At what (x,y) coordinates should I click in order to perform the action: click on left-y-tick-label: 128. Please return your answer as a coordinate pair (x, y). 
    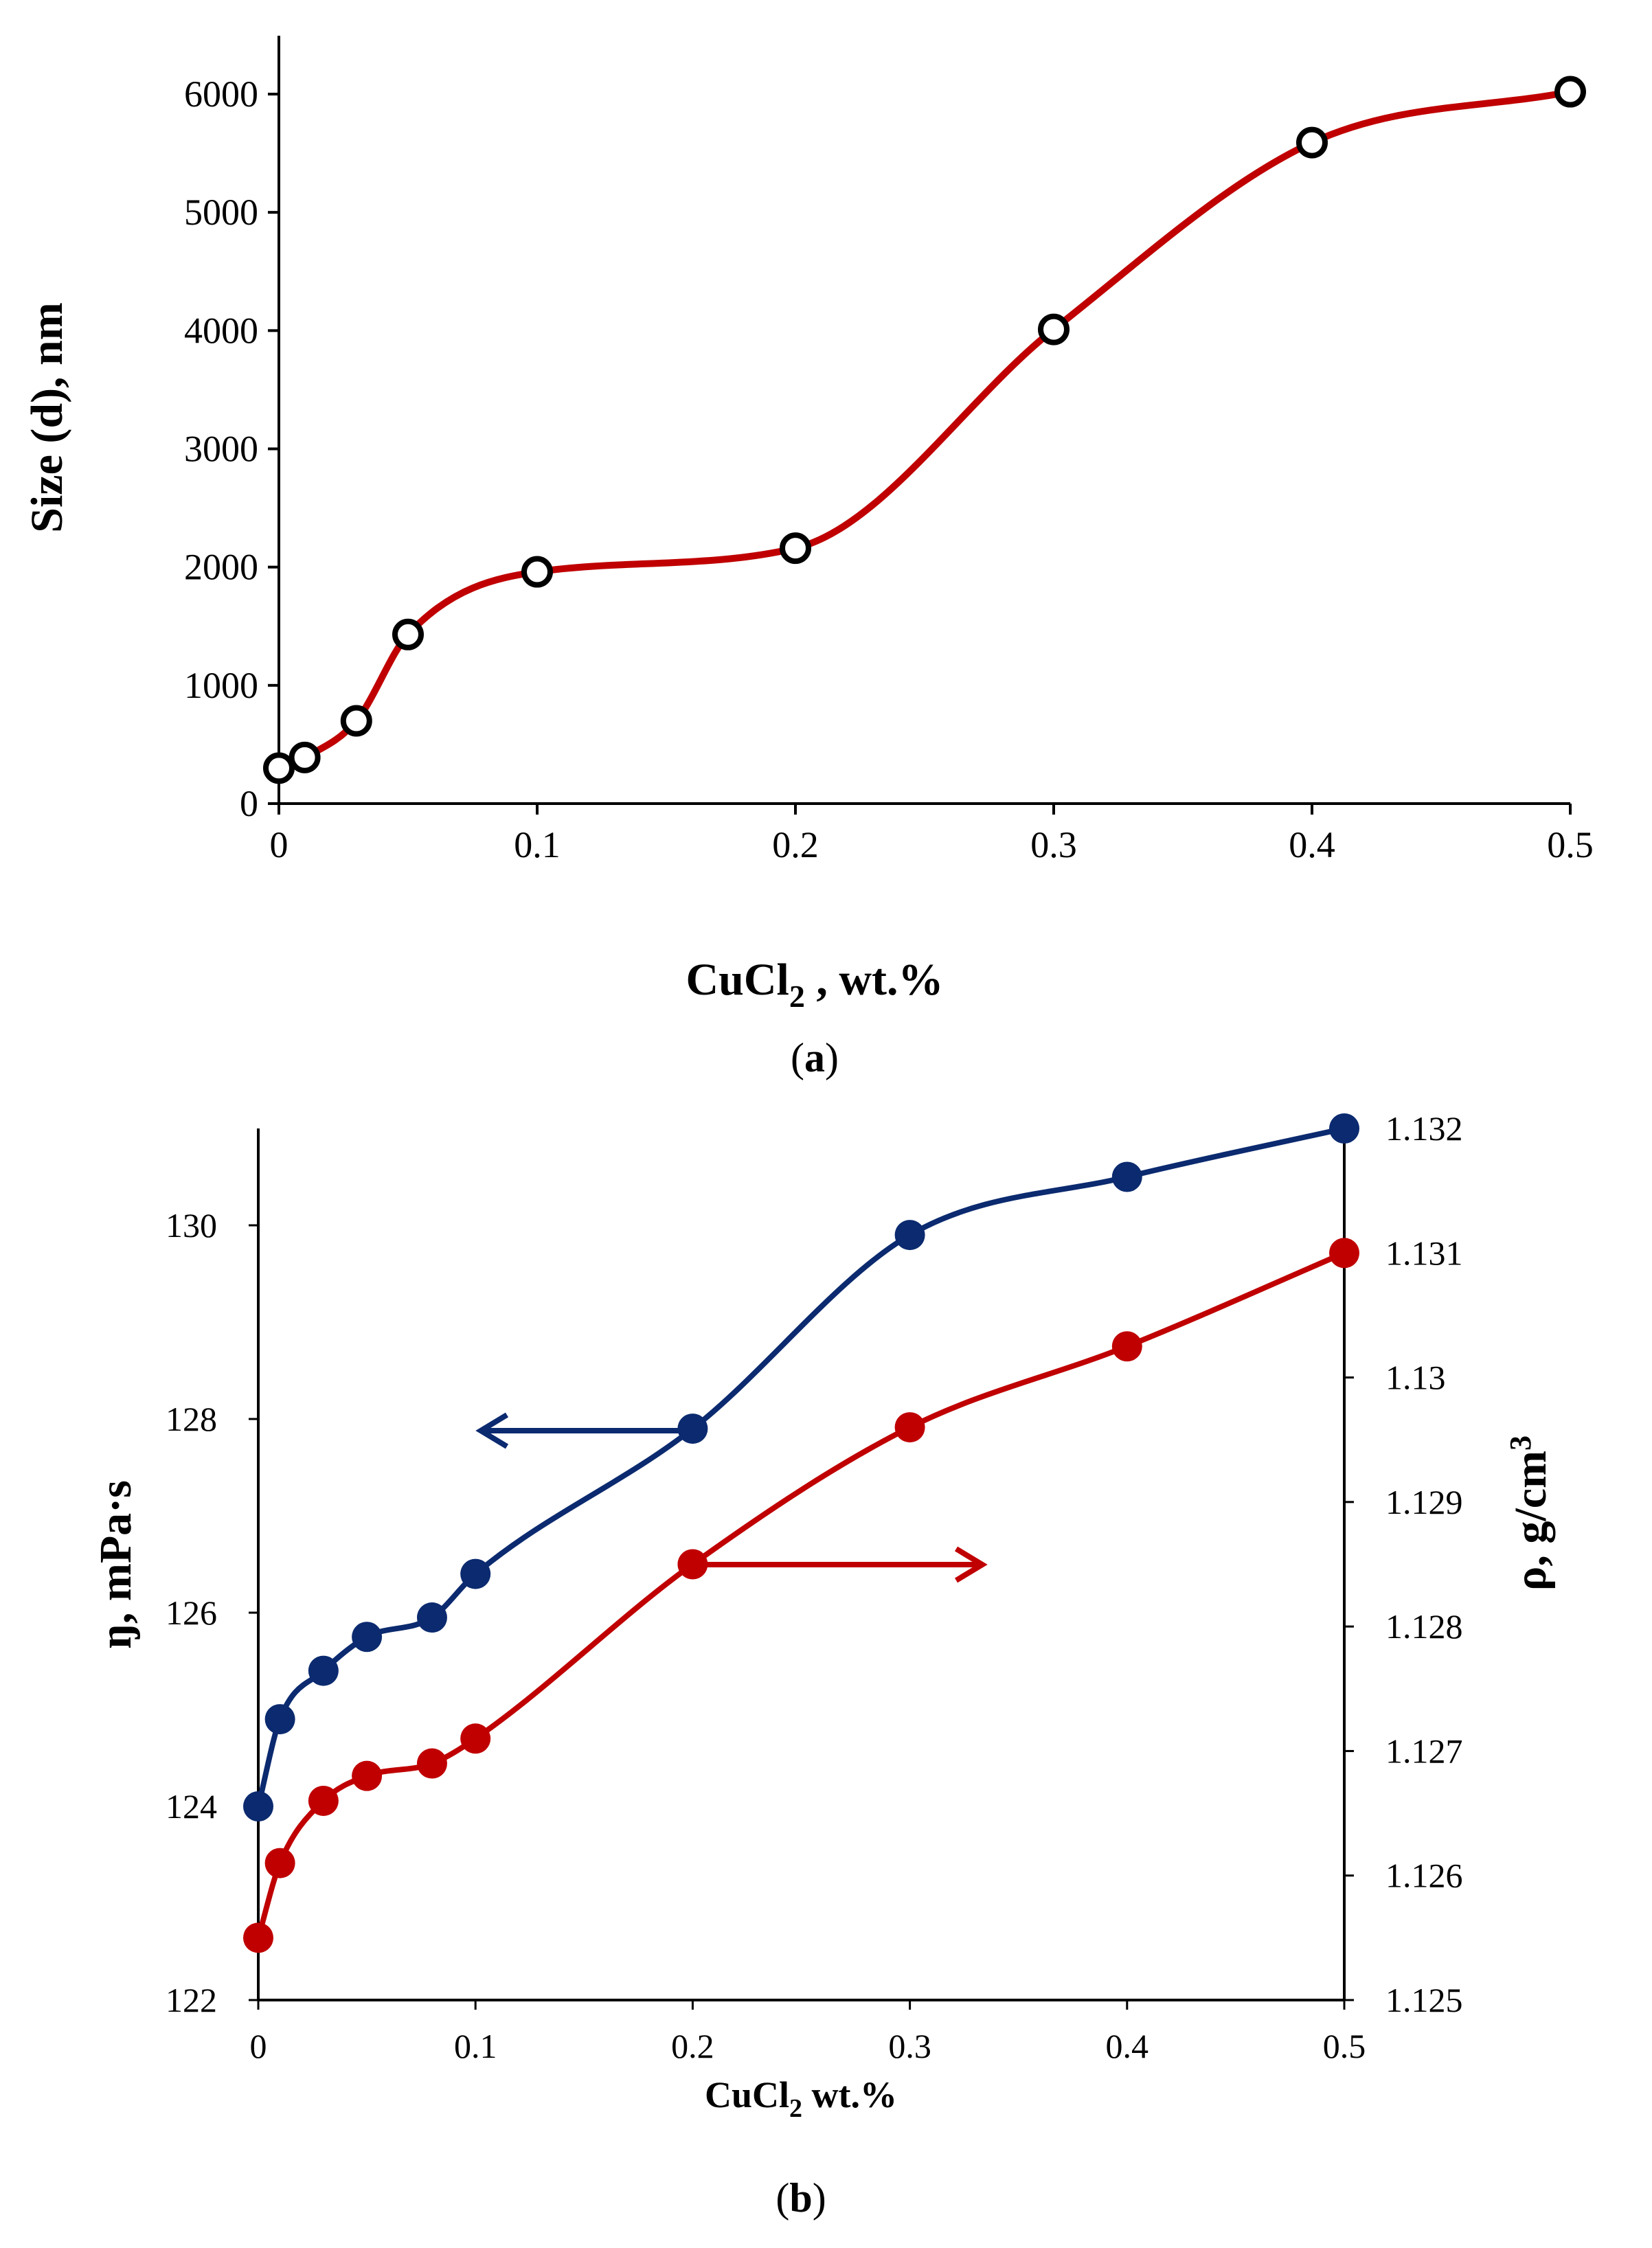
    Looking at the image, I should click on (191, 1419).